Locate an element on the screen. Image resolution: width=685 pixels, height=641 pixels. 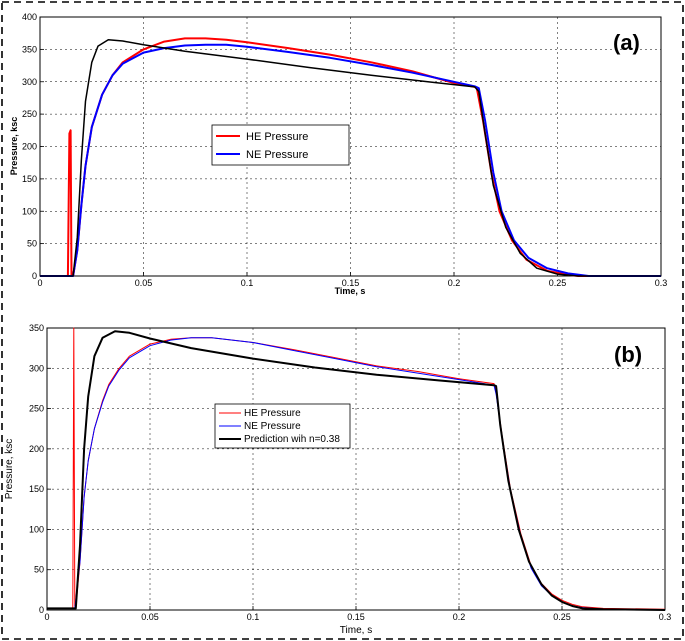
y-axis-label-b: Pressure, ksc is located at coordinates (9, 469).